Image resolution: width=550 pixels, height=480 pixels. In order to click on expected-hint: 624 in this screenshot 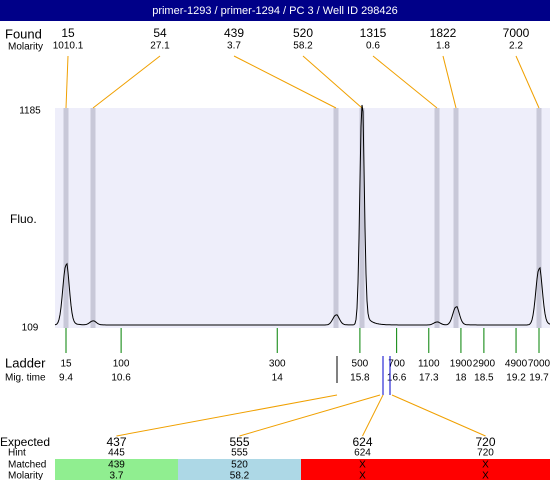, I will do `click(362, 453)`.